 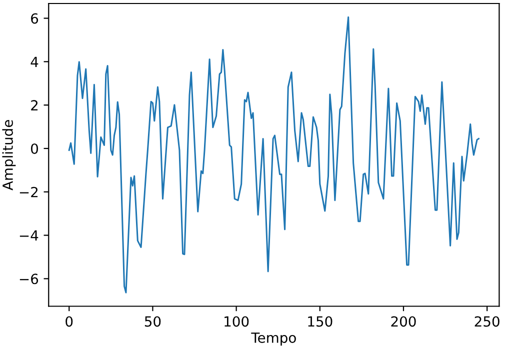 What do you see at coordinates (29, 279) in the screenshot?
I see `y-tick-label: −6` at bounding box center [29, 279].